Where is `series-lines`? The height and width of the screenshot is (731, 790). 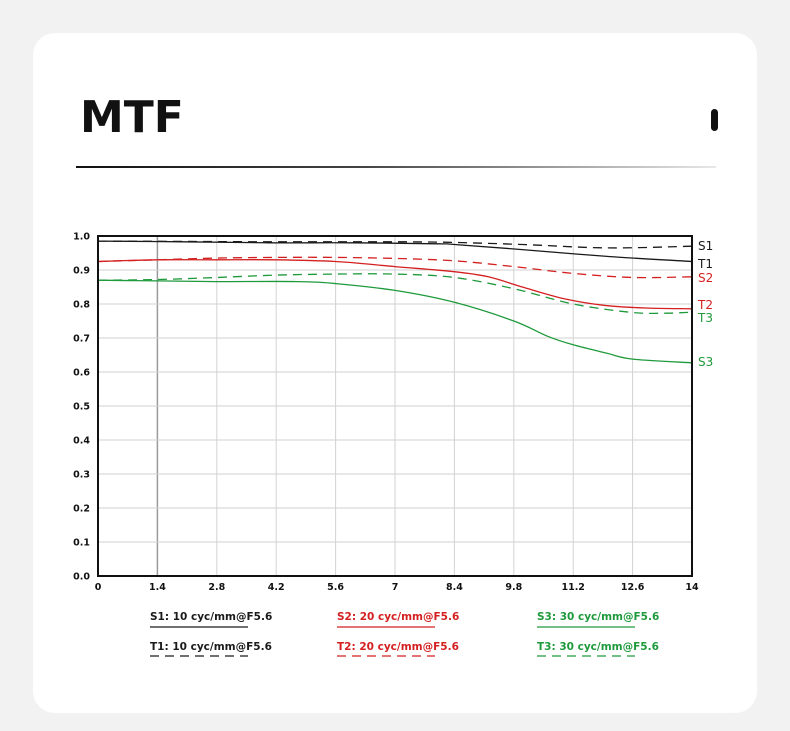
series-lines is located at coordinates (395, 302).